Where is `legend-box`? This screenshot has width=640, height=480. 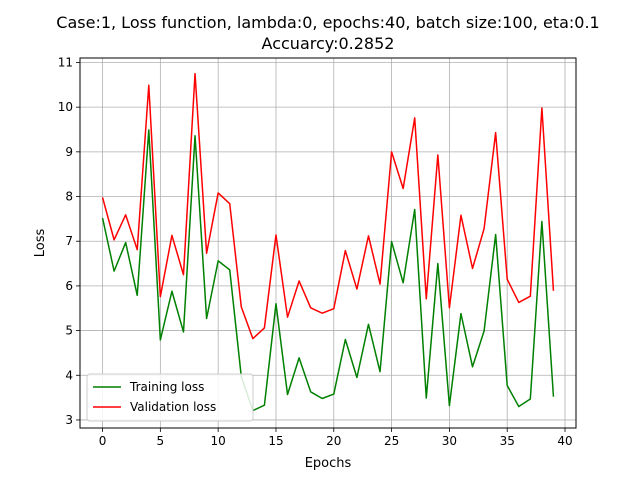
legend-box is located at coordinates (170, 397).